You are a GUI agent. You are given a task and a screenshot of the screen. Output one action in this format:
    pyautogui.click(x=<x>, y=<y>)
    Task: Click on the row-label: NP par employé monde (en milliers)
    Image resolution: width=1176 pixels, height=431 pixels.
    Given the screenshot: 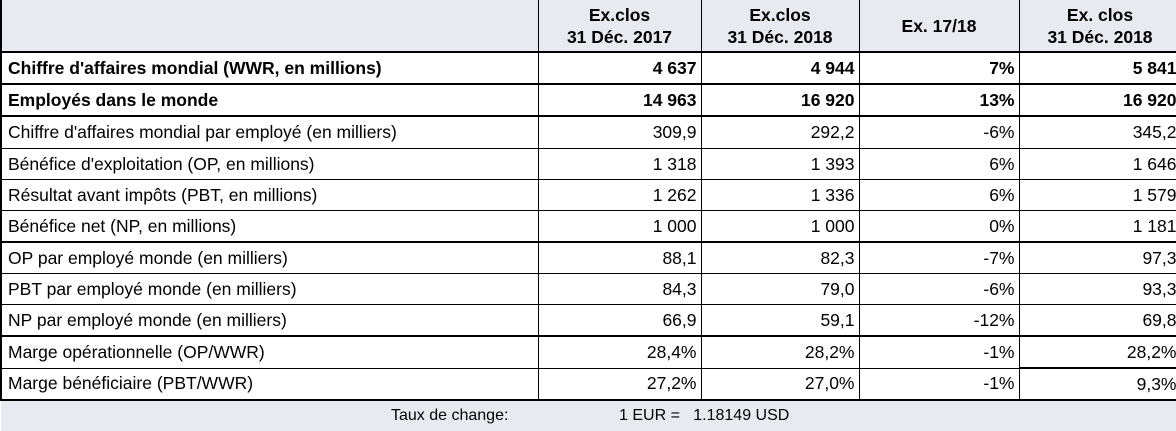 What is the action you would take?
    pyautogui.click(x=269, y=320)
    